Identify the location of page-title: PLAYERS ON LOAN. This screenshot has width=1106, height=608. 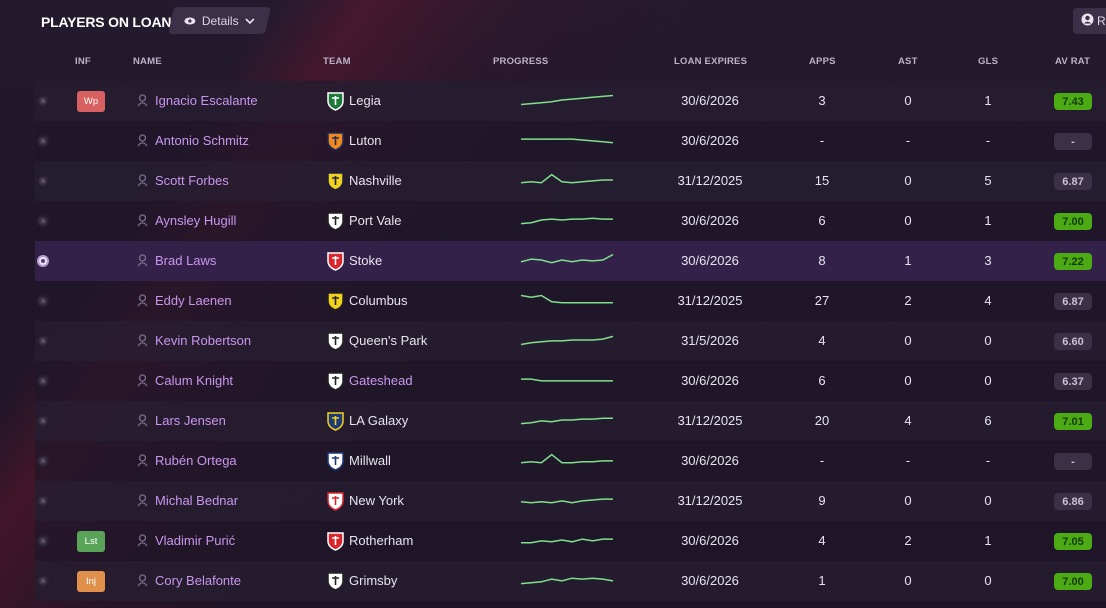
(106, 22).